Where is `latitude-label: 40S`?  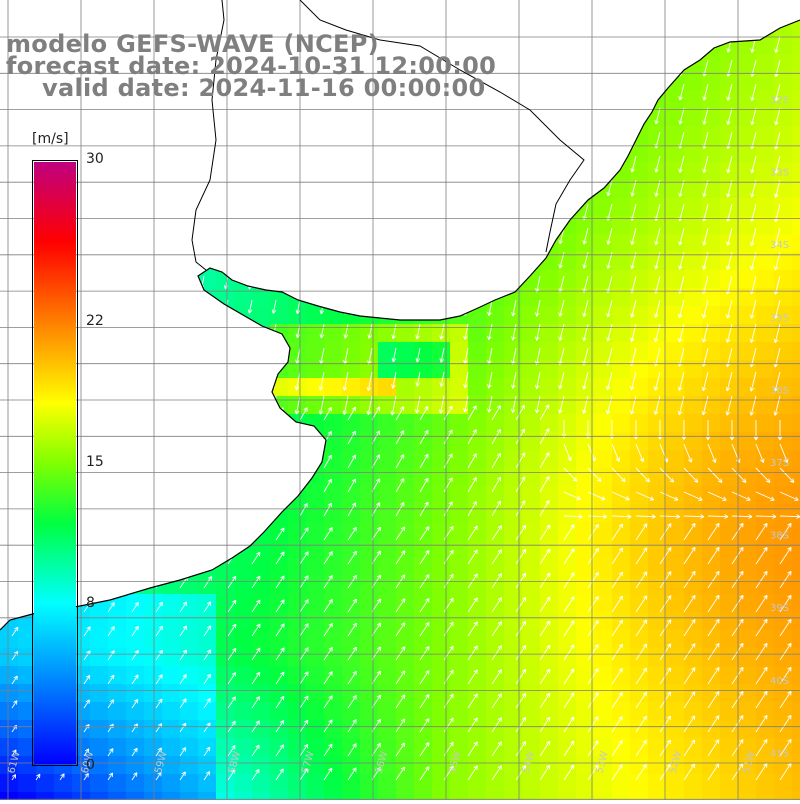 latitude-label: 40S is located at coordinates (779, 681).